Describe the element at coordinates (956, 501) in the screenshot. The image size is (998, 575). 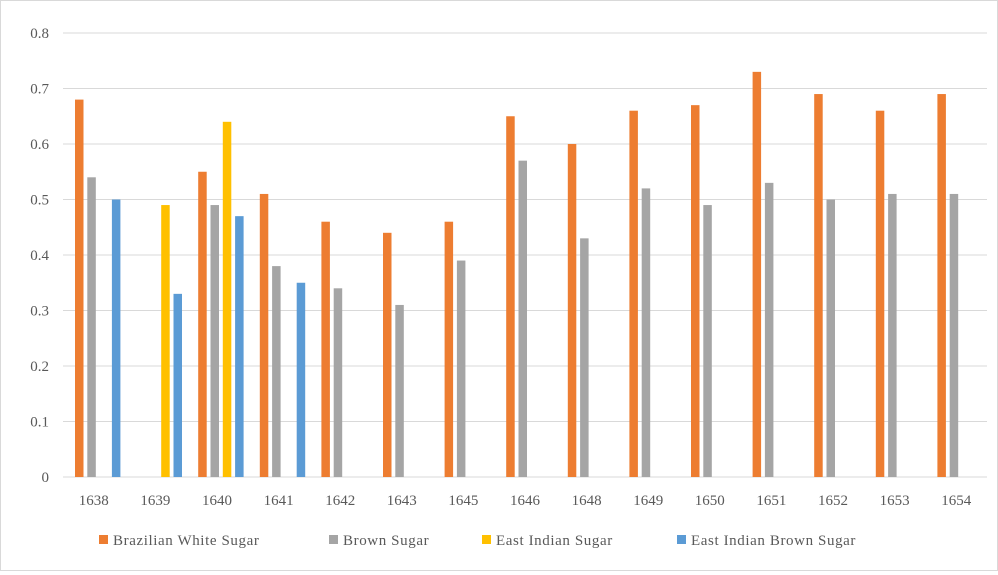
I see `x-tick-label: 1654` at that location.